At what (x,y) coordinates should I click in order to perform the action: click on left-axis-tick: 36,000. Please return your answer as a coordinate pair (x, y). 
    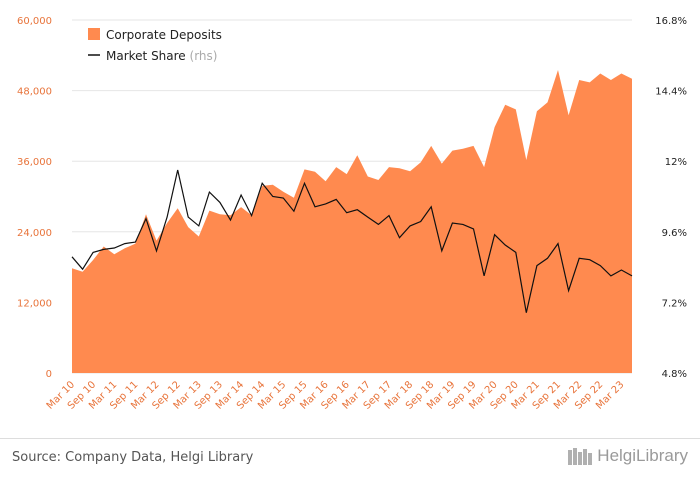
    Looking at the image, I should click on (34, 162).